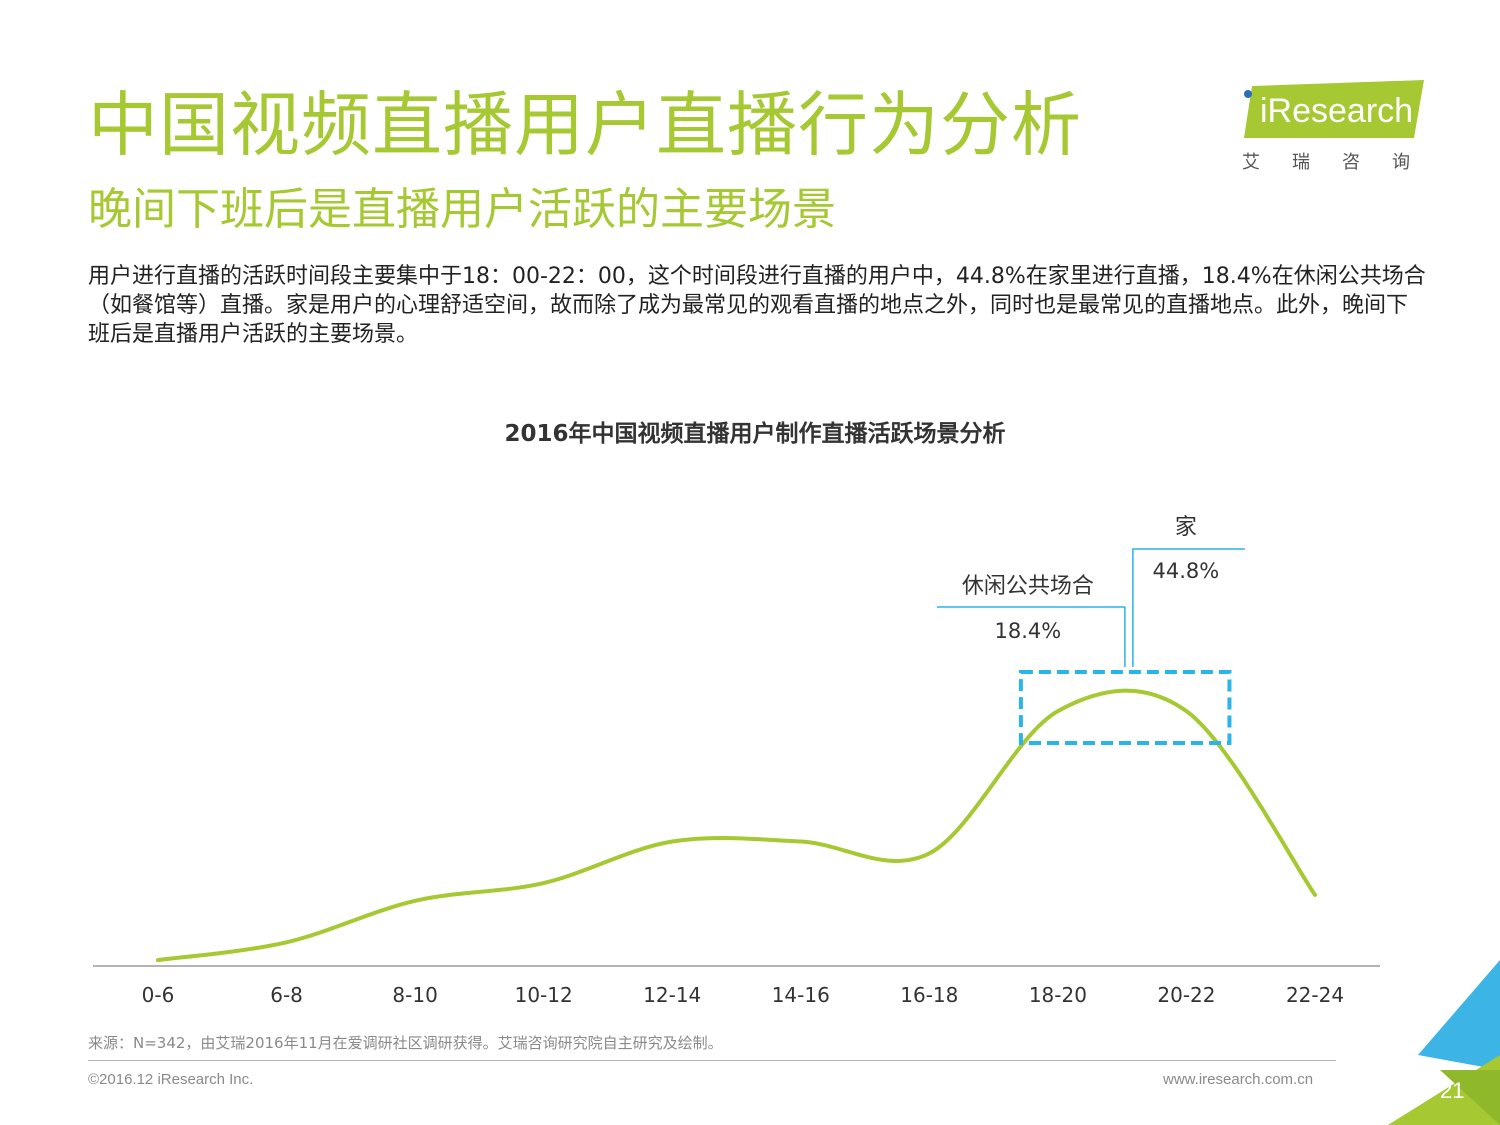 This screenshot has width=1500, height=1125. I want to click on iresearch-logo: iResearch 艾瑞咨询, so click(1333, 128).